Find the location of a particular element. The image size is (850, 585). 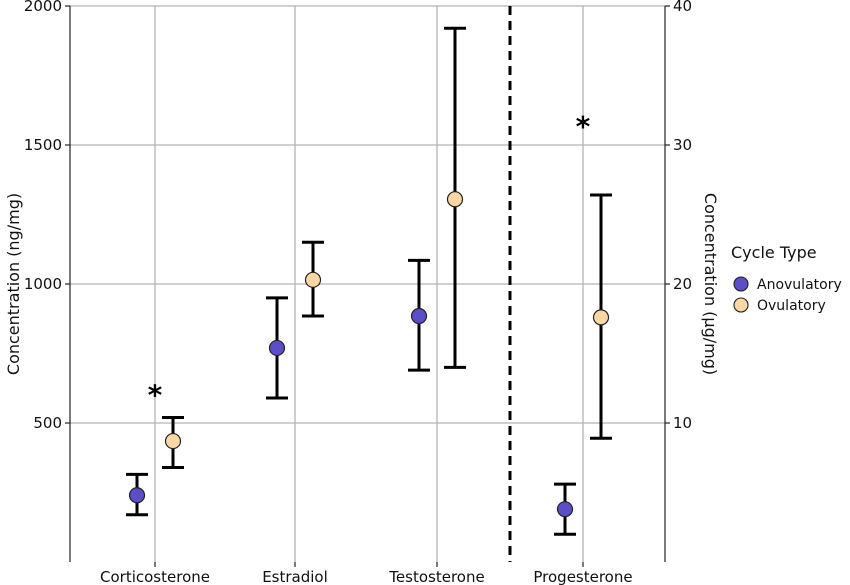

point-anovulatory-testosterone is located at coordinates (419, 316).